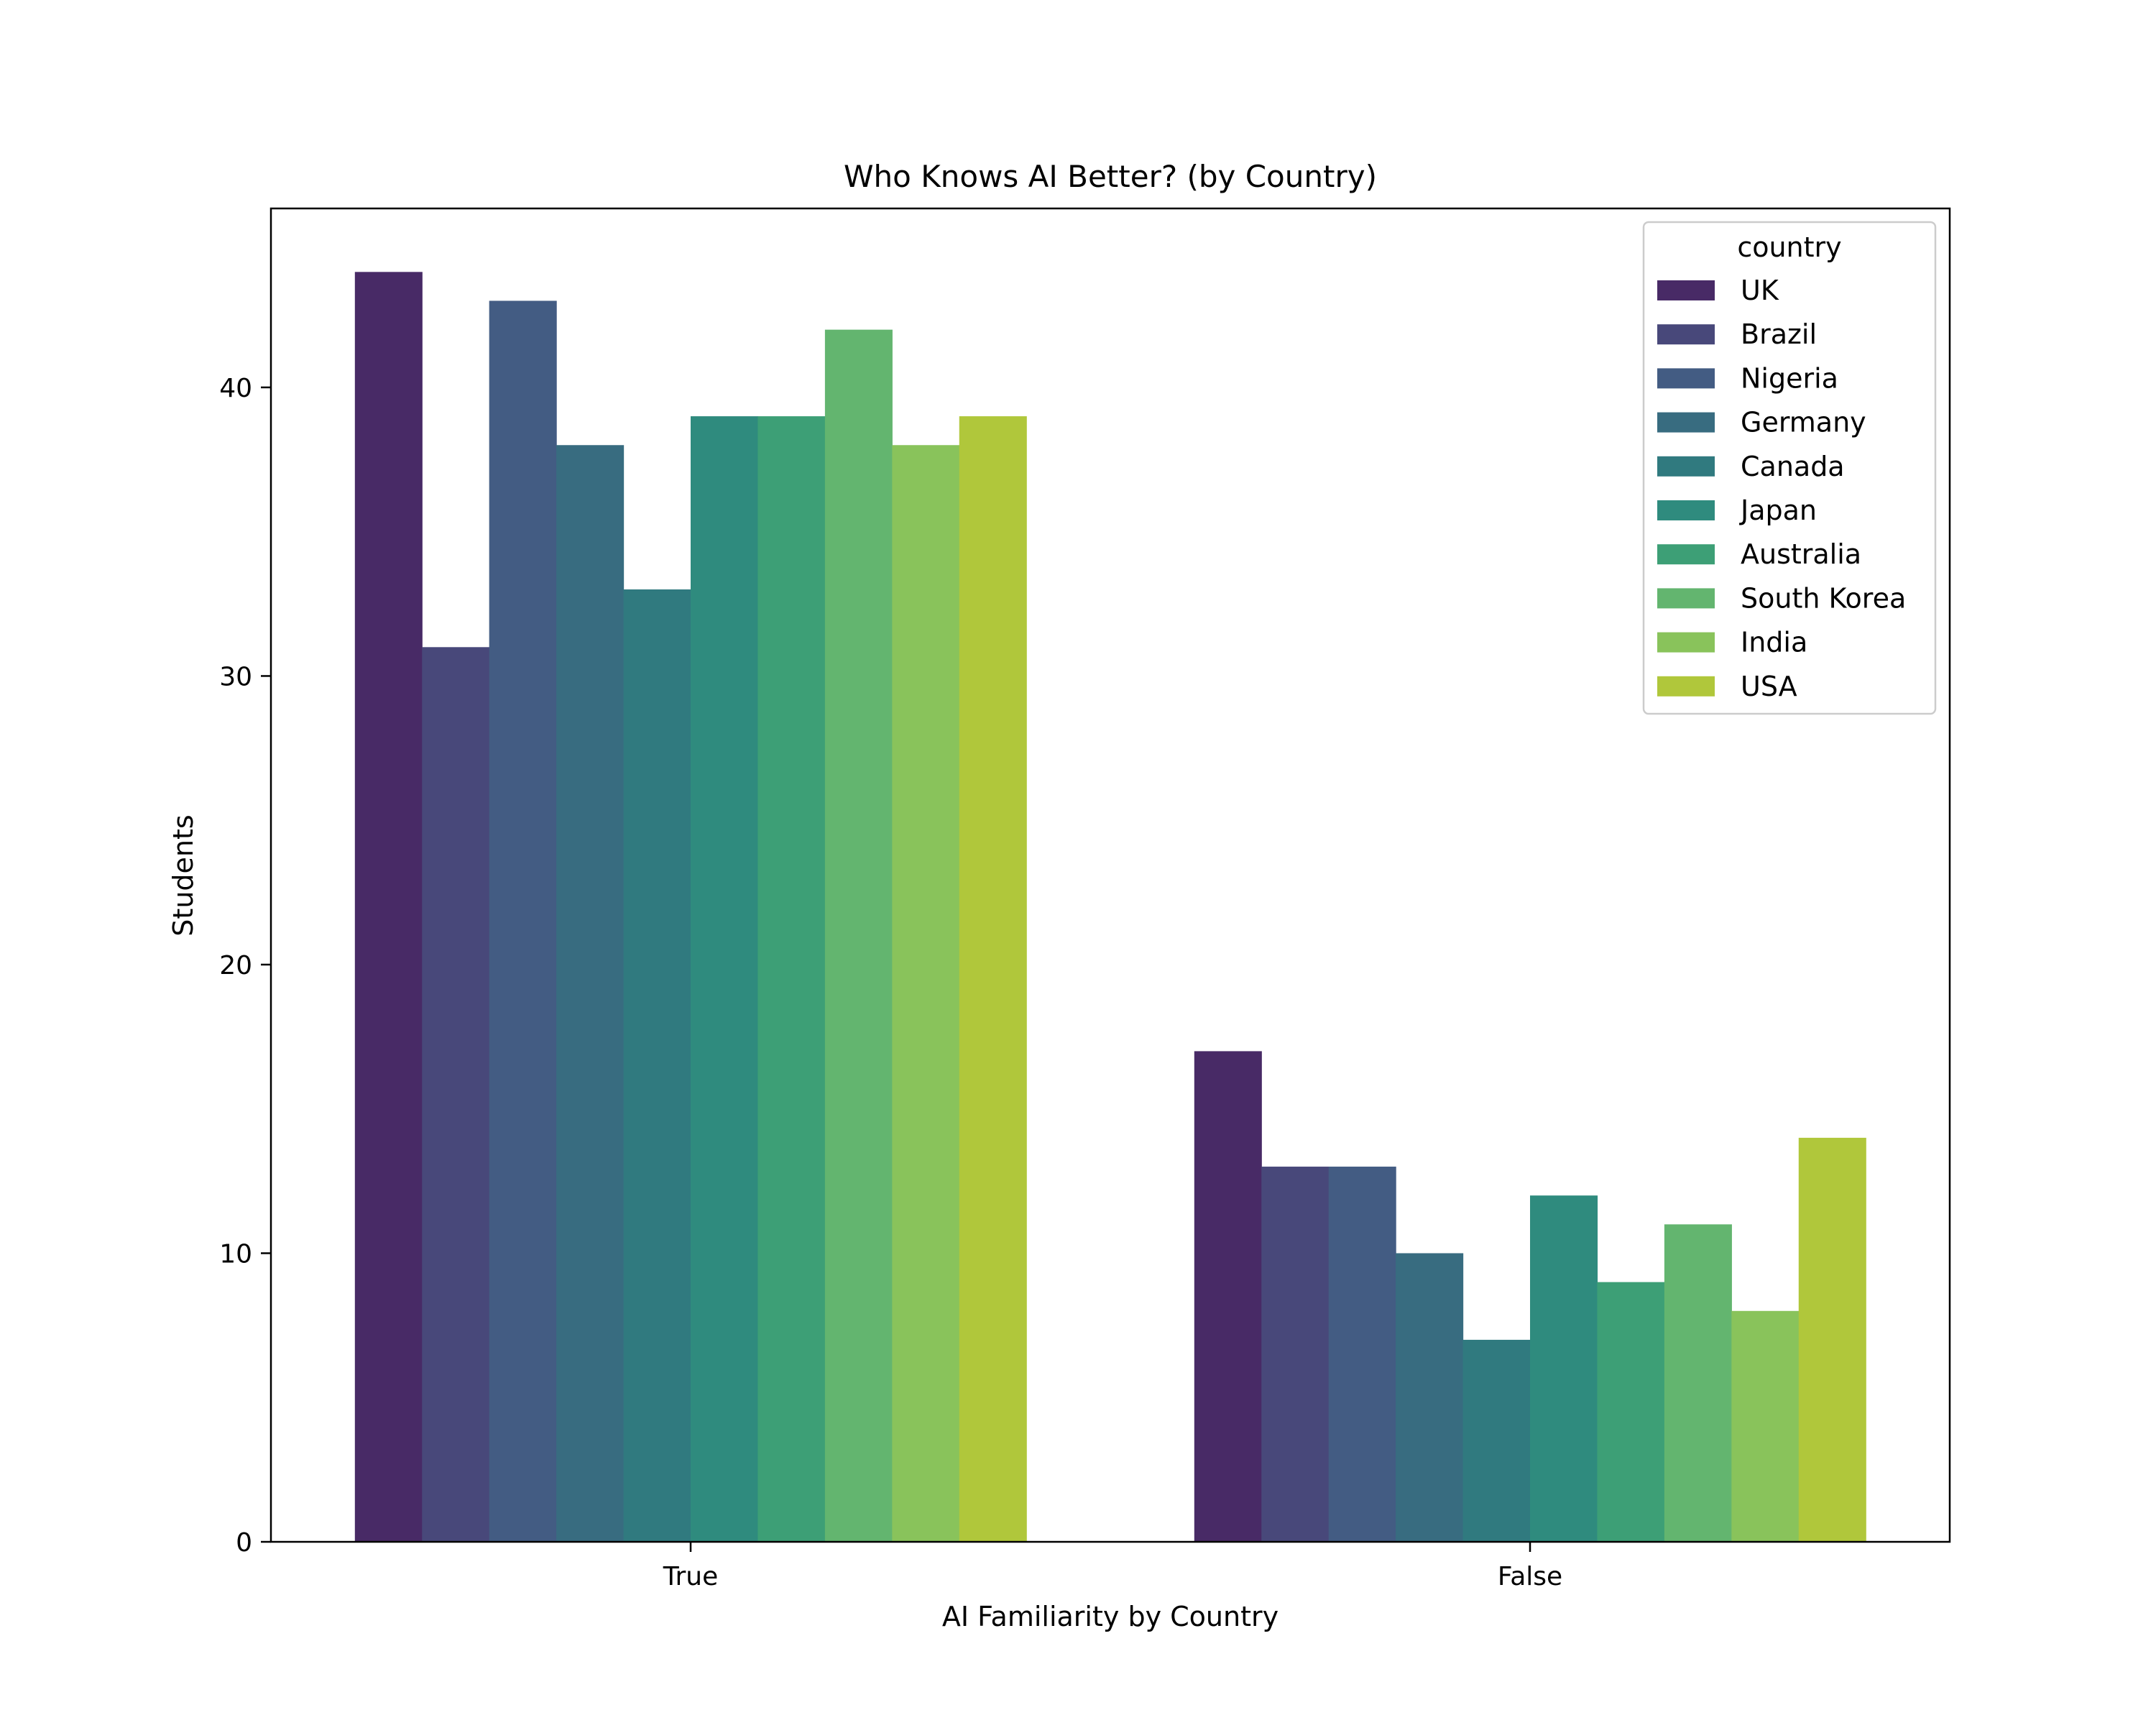 Image resolution: width=2156 pixels, height=1728 pixels. What do you see at coordinates (1296, 1354) in the screenshot?
I see `bar-brazil-false` at bounding box center [1296, 1354].